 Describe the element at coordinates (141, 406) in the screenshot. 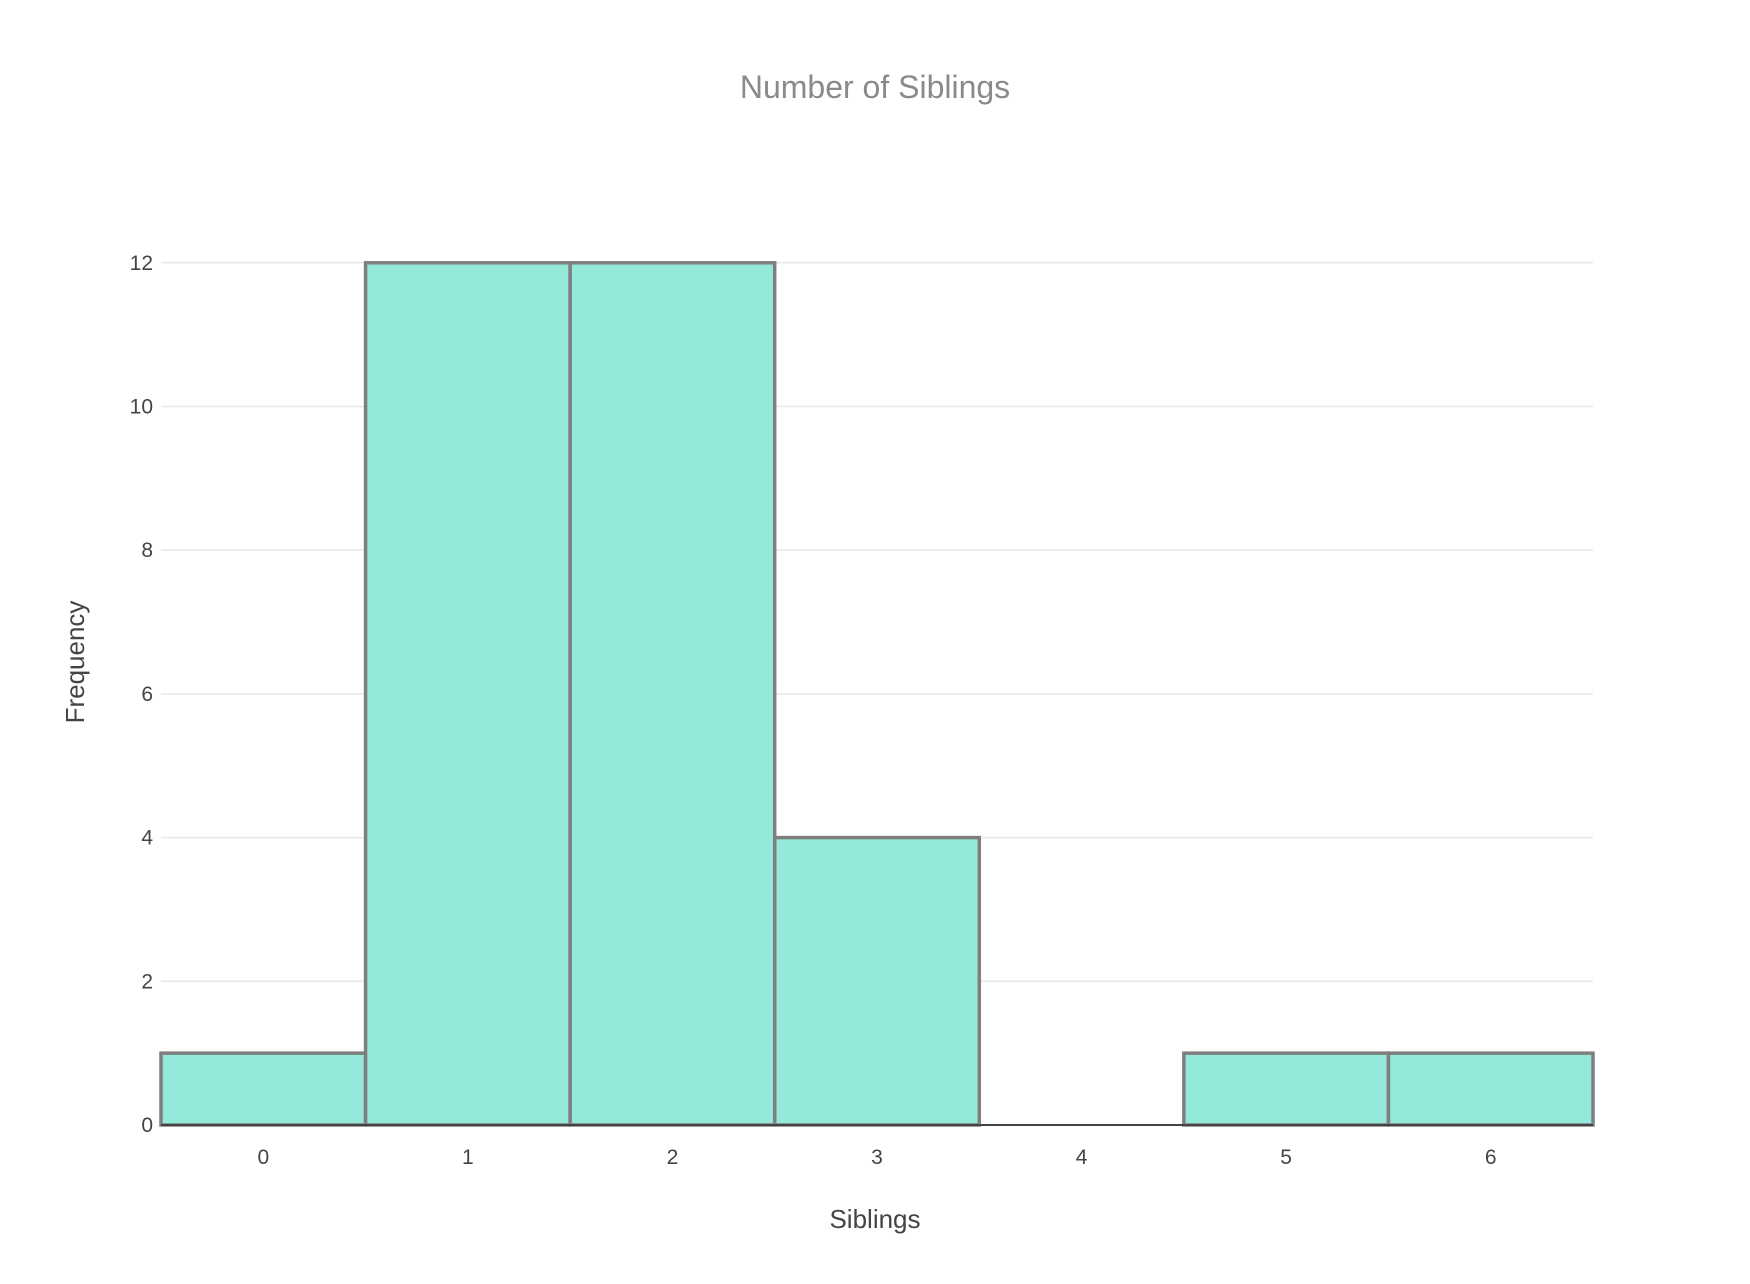

I see `y-tick-label: 10` at that location.